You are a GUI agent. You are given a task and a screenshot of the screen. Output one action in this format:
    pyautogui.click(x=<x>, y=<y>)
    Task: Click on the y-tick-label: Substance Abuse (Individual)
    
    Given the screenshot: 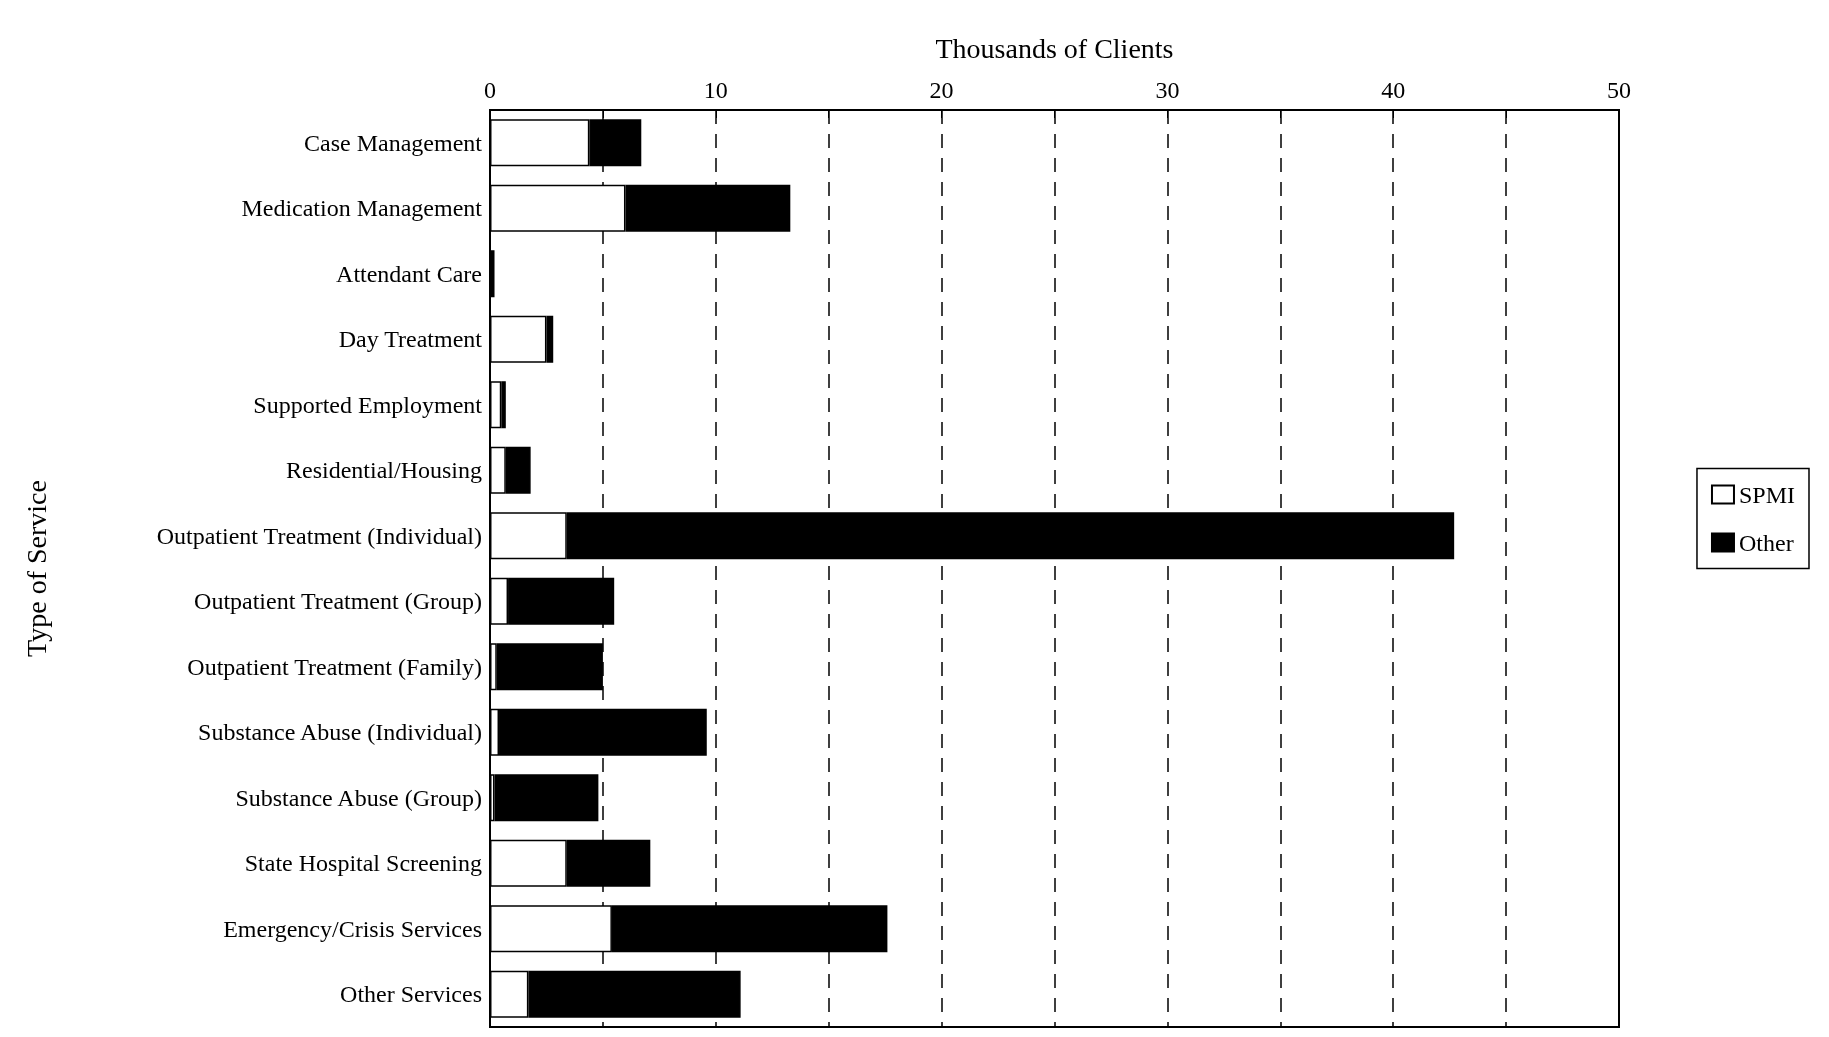 What is the action you would take?
    pyautogui.click(x=340, y=732)
    